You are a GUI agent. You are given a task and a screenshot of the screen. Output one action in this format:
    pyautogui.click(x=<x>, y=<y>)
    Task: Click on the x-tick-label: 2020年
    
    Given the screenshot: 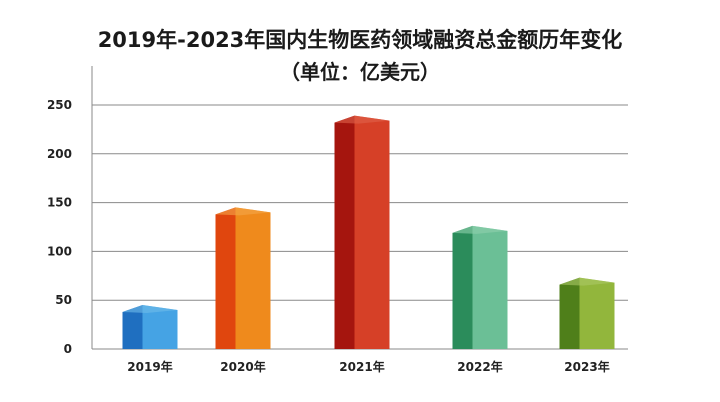 What is the action you would take?
    pyautogui.click(x=242, y=366)
    